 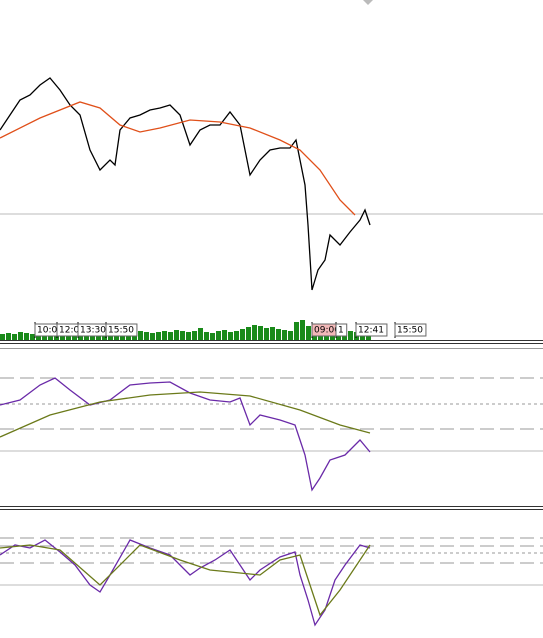 I want to click on x-tick-label-group: 12:0, so click(x=69, y=330).